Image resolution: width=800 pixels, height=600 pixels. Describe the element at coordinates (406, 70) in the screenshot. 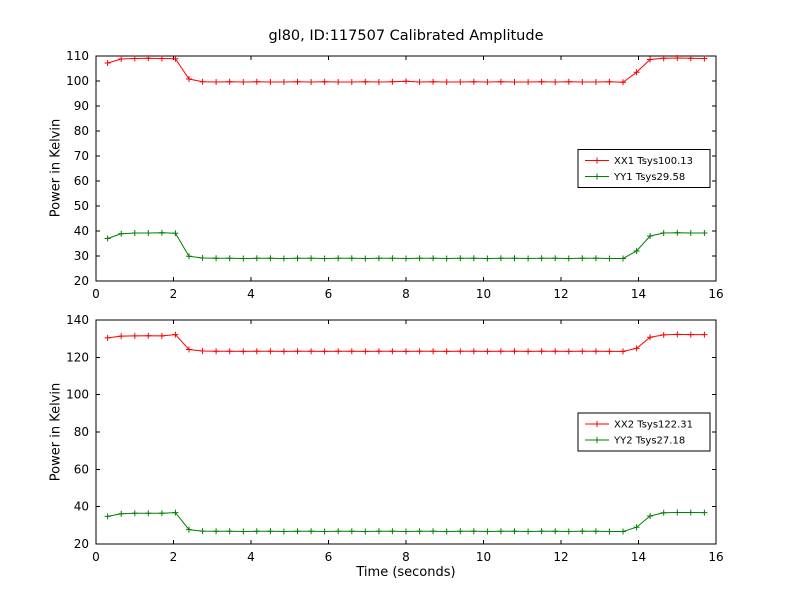

I see `series-markers-XX1` at that location.